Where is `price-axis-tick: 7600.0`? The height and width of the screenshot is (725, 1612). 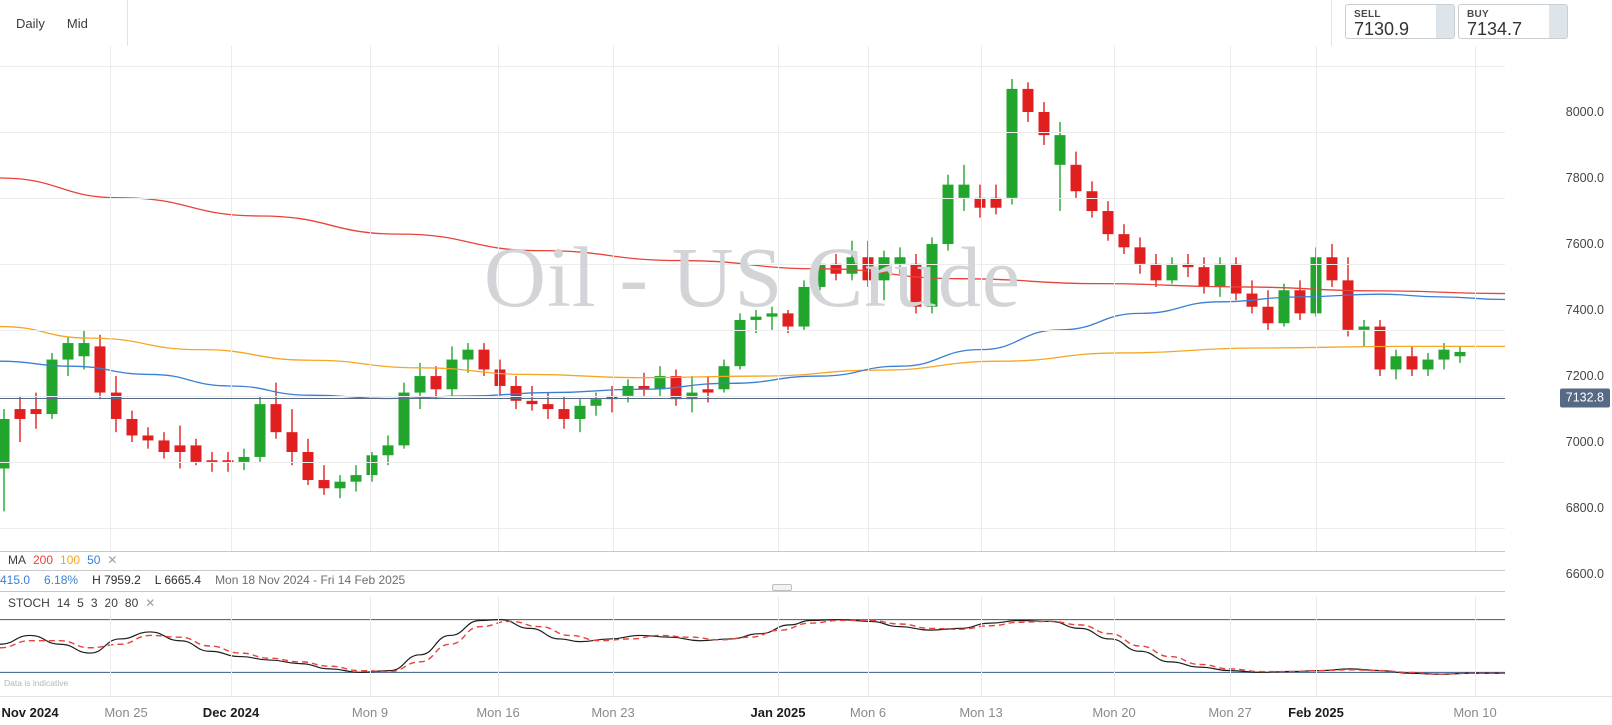 price-axis-tick: 7600.0 is located at coordinates (1584, 243).